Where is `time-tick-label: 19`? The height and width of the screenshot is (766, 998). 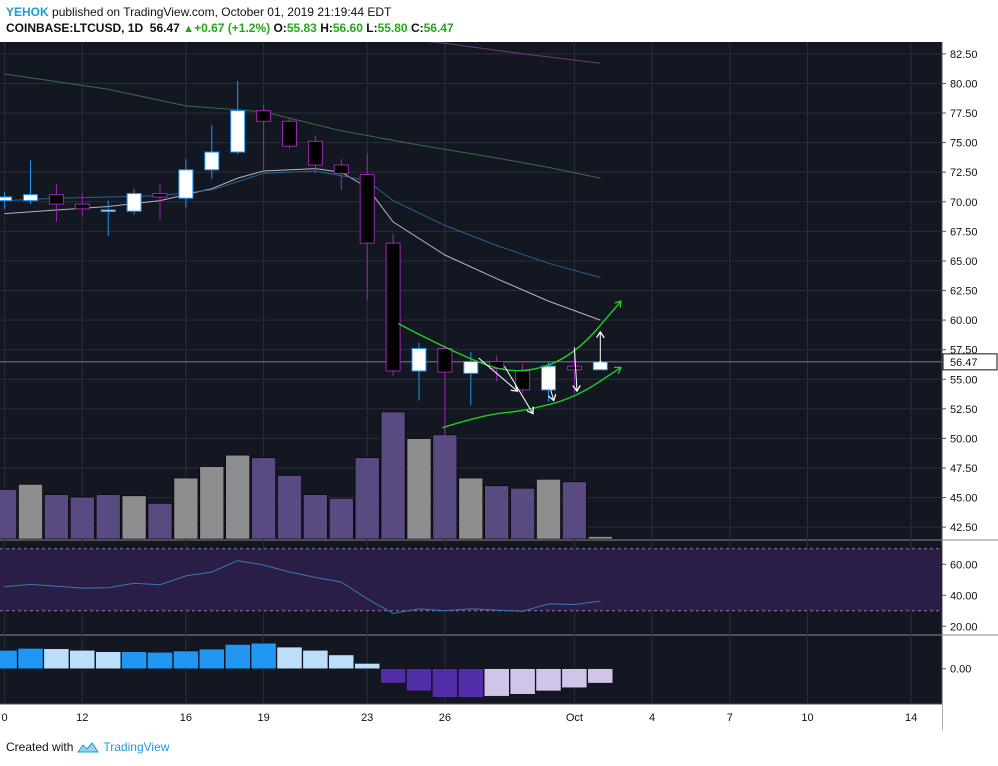
time-tick-label: 19 is located at coordinates (263, 718).